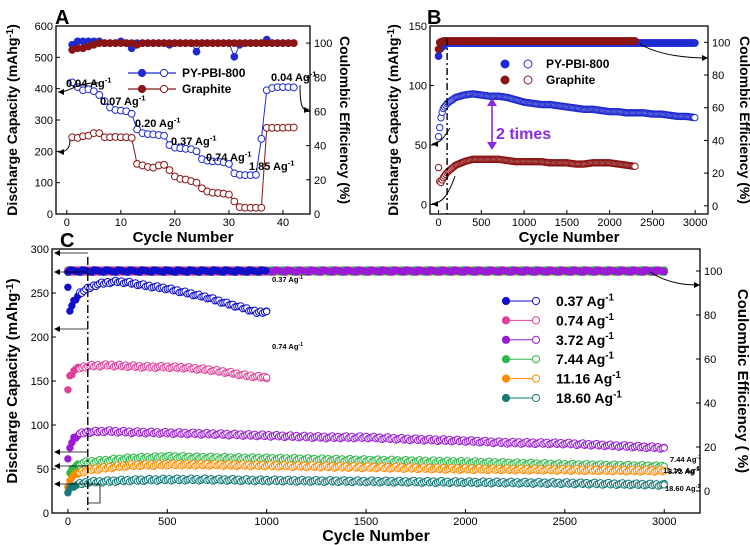 The image size is (750, 545). I want to click on y-tick-label: 500, so click(44, 58).